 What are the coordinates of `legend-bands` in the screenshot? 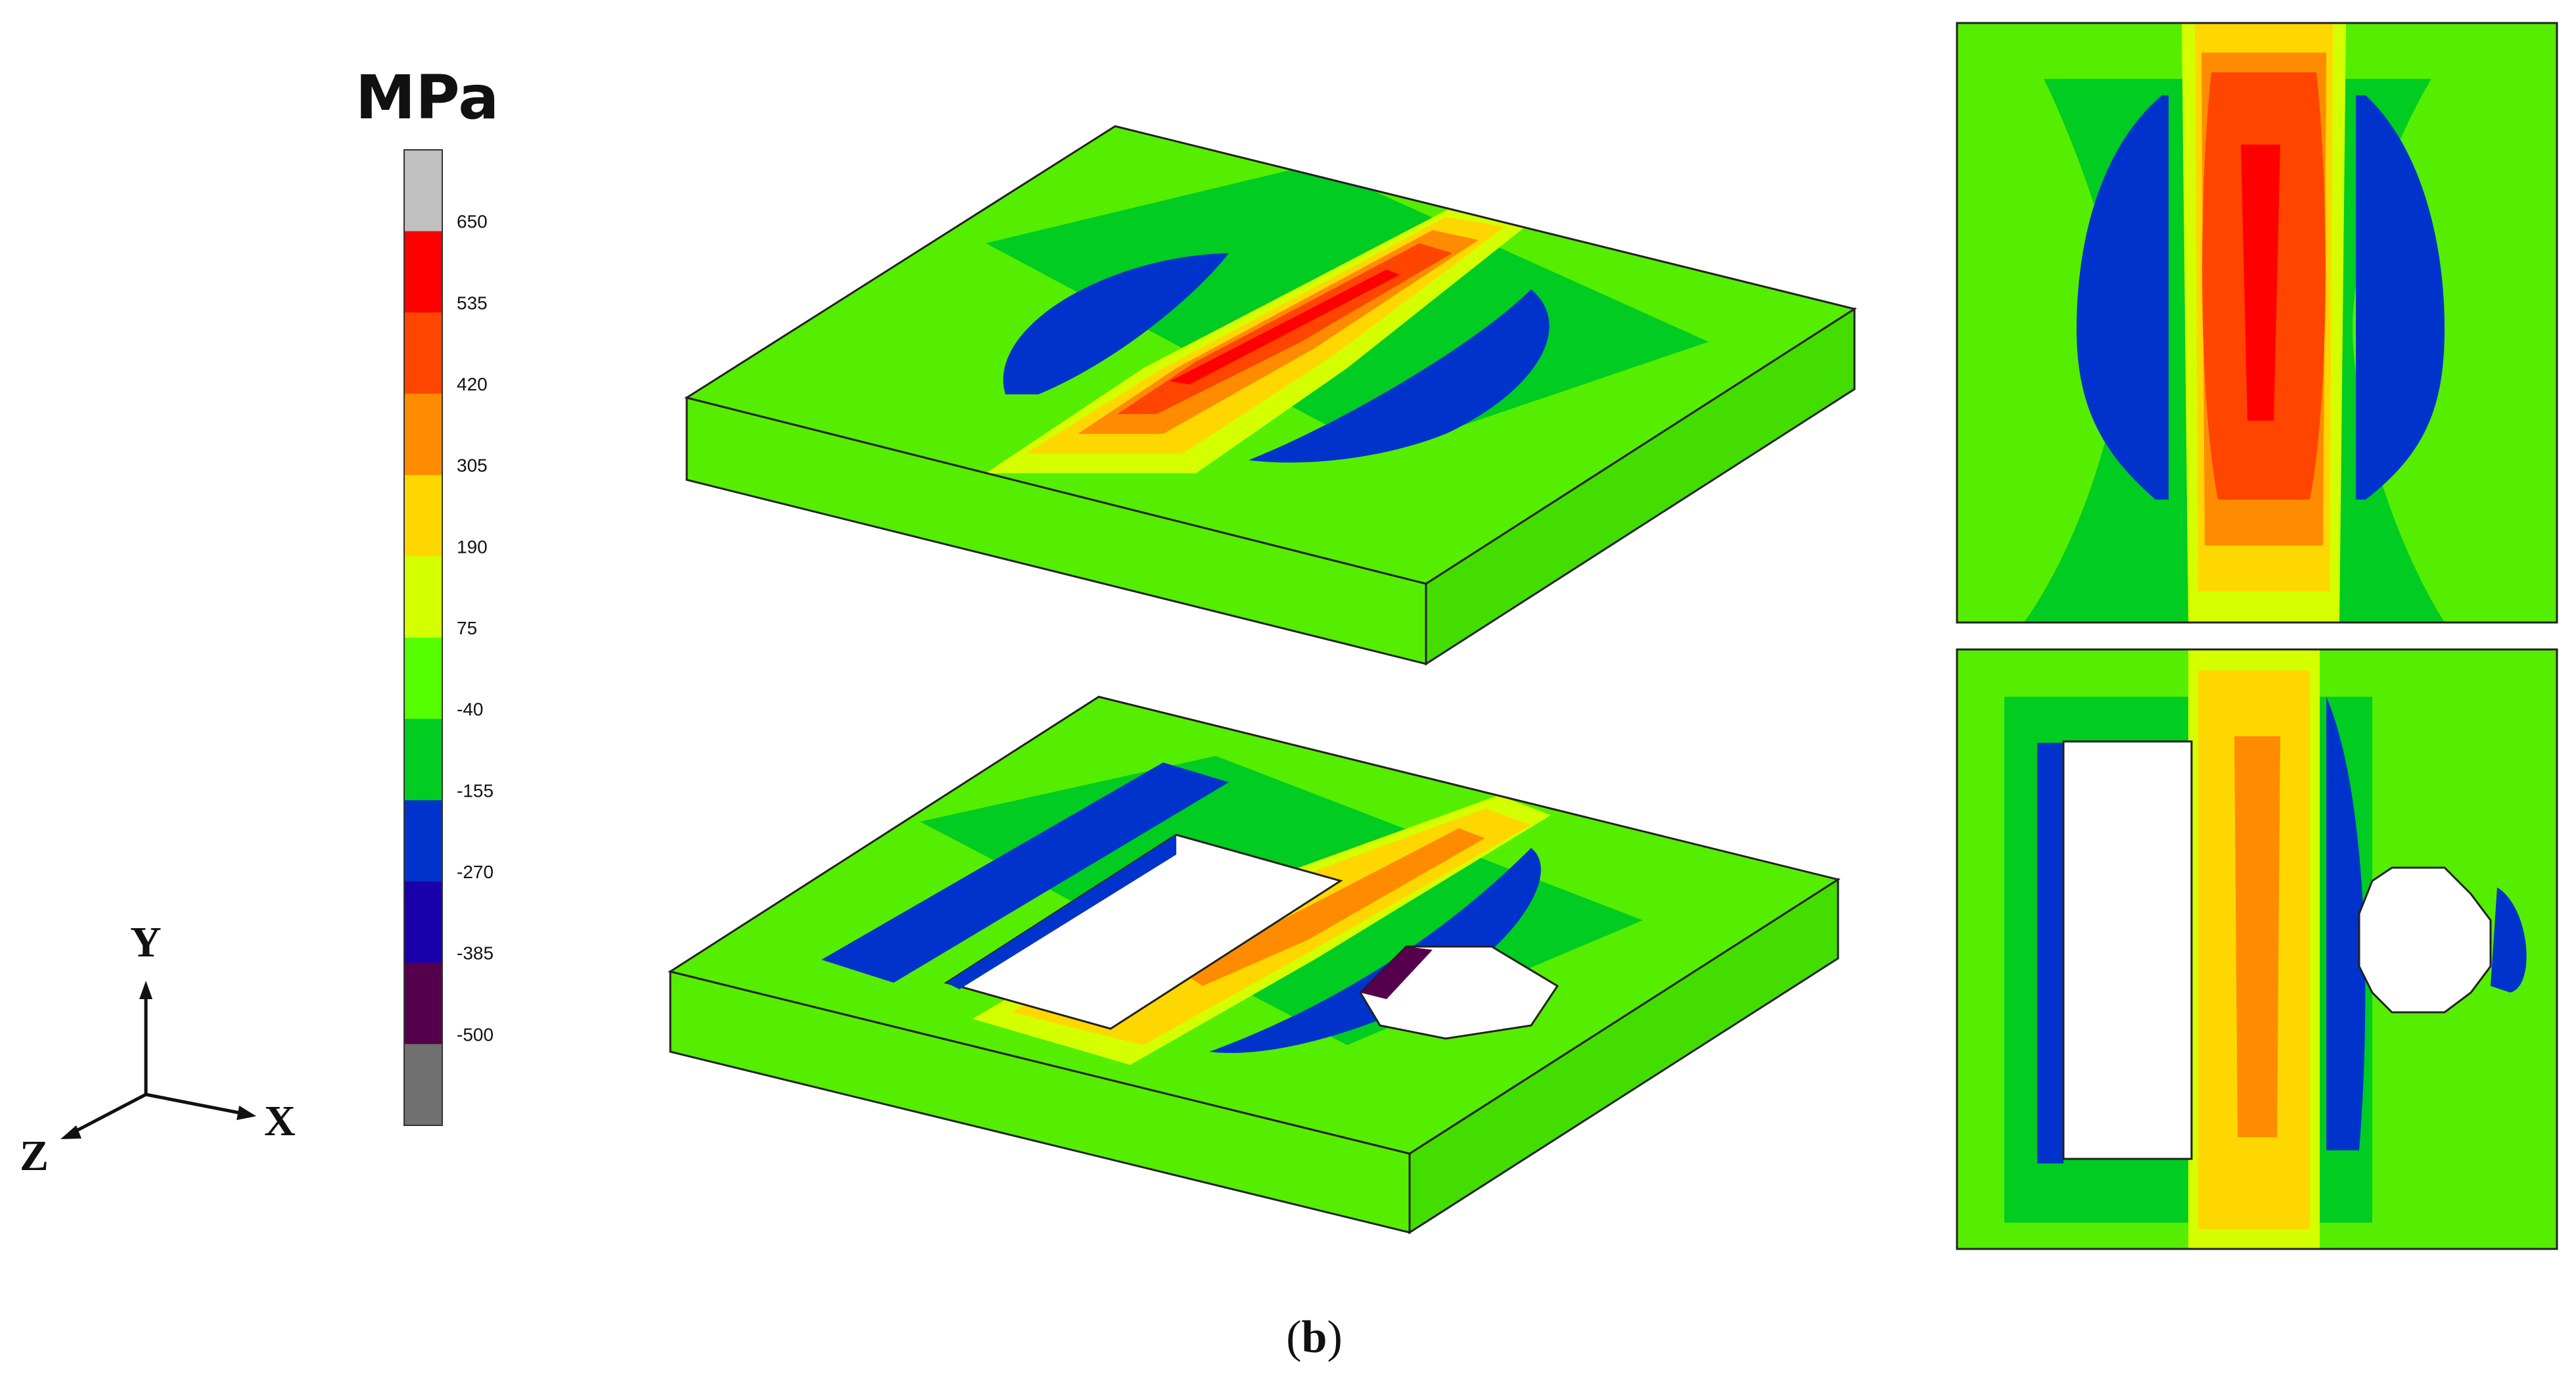 It's located at (423, 638).